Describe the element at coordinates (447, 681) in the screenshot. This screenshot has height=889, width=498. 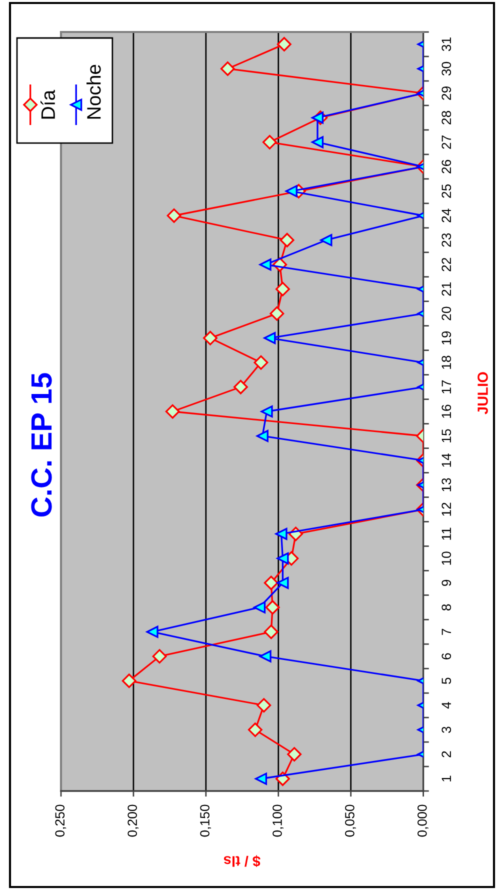
I see `y-tick-label: 5` at that location.